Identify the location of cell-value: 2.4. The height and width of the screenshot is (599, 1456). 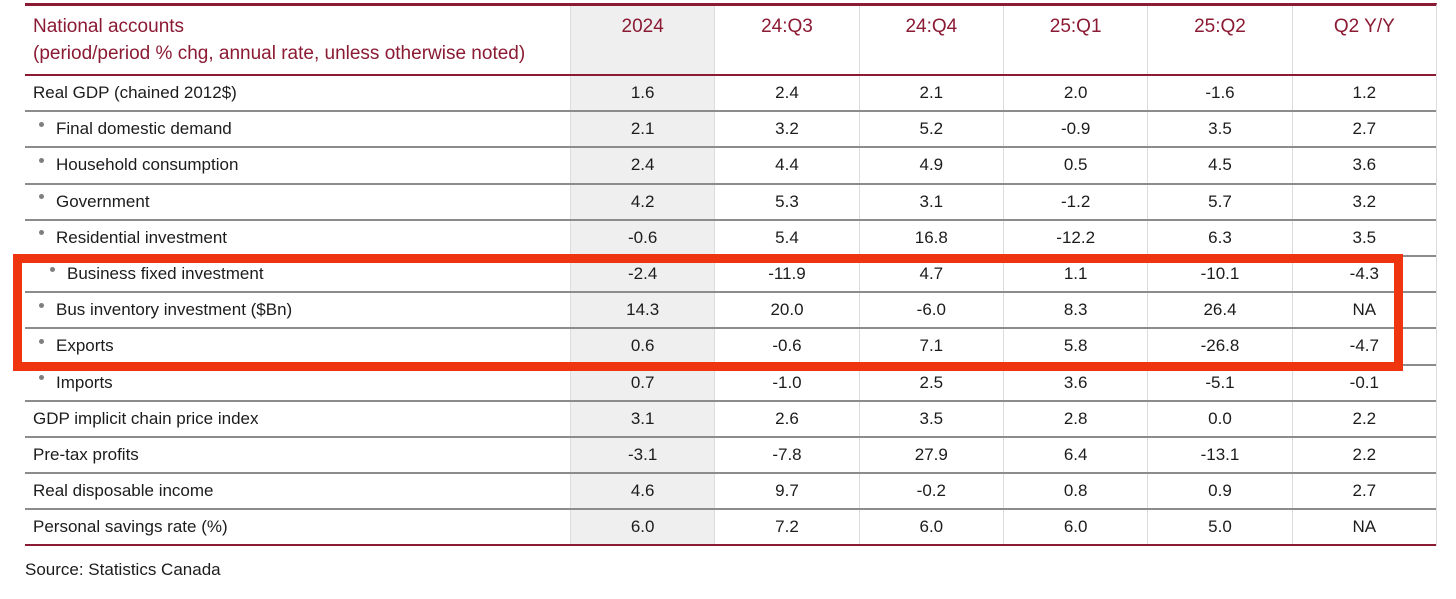
(642, 165).